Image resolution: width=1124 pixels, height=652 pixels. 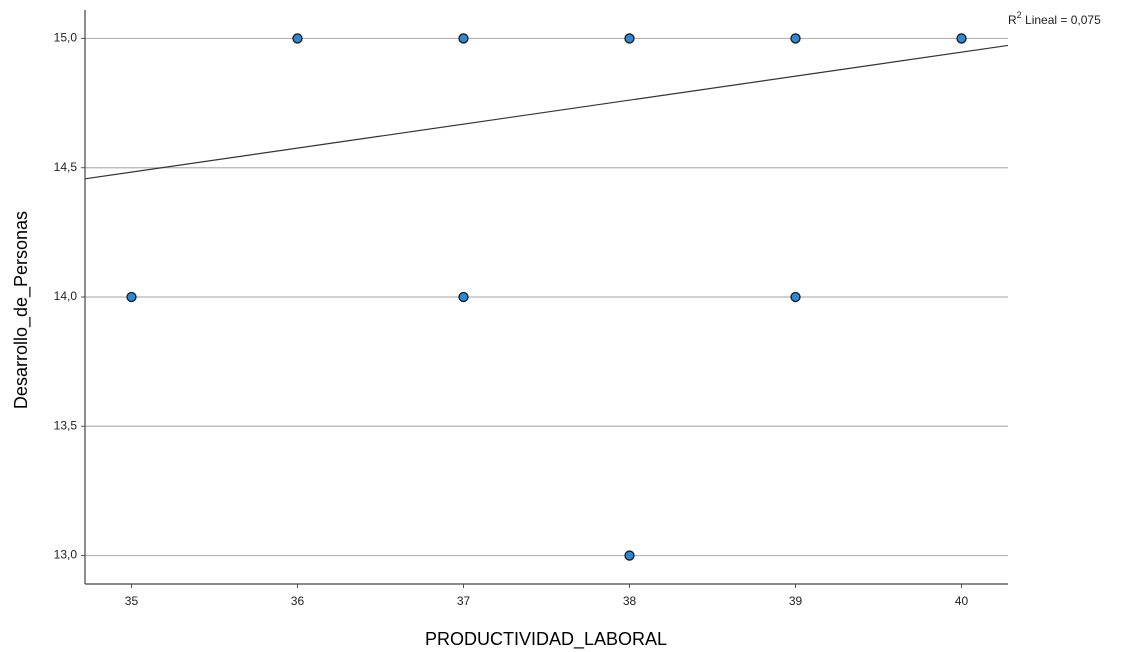 What do you see at coordinates (66, 296) in the screenshot?
I see `y-tick-label: 14,0` at bounding box center [66, 296].